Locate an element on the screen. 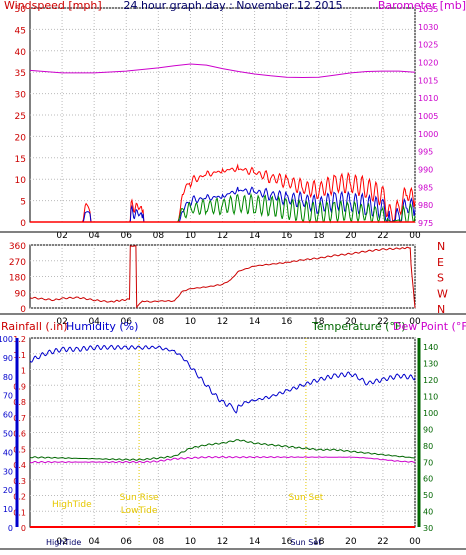  x-tick-label: 04 is located at coordinates (94, 322).